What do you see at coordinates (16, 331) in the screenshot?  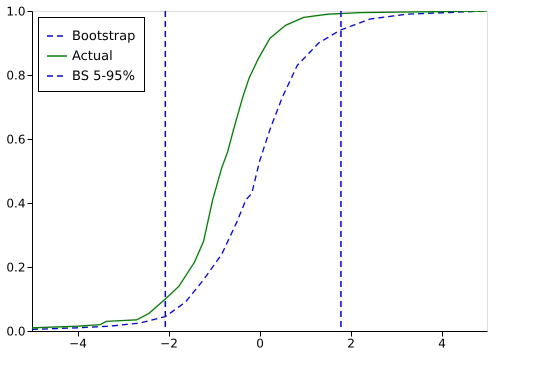 I see `y-tick-label: 0.0` at bounding box center [16, 331].